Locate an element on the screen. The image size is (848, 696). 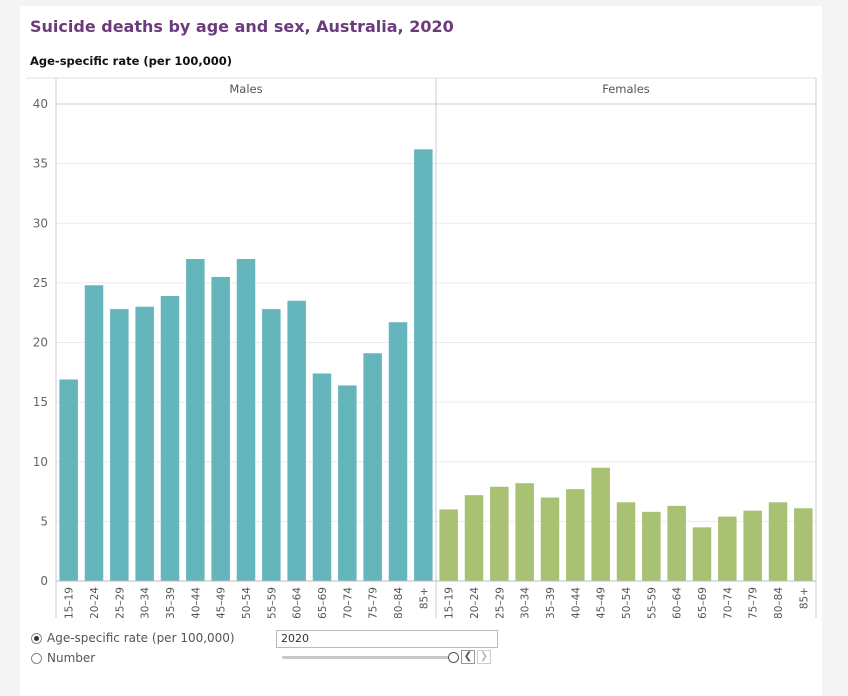
panel-label-females: Females is located at coordinates (626, 89).